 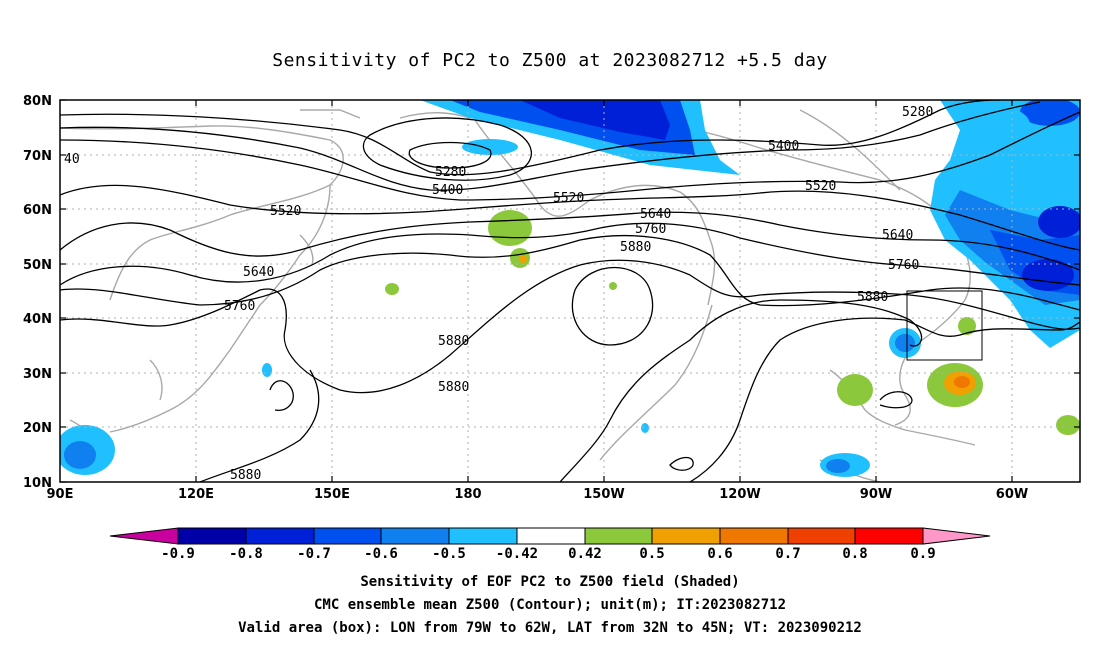 I want to click on shade-westpac-blue-core, so click(x=80, y=455).